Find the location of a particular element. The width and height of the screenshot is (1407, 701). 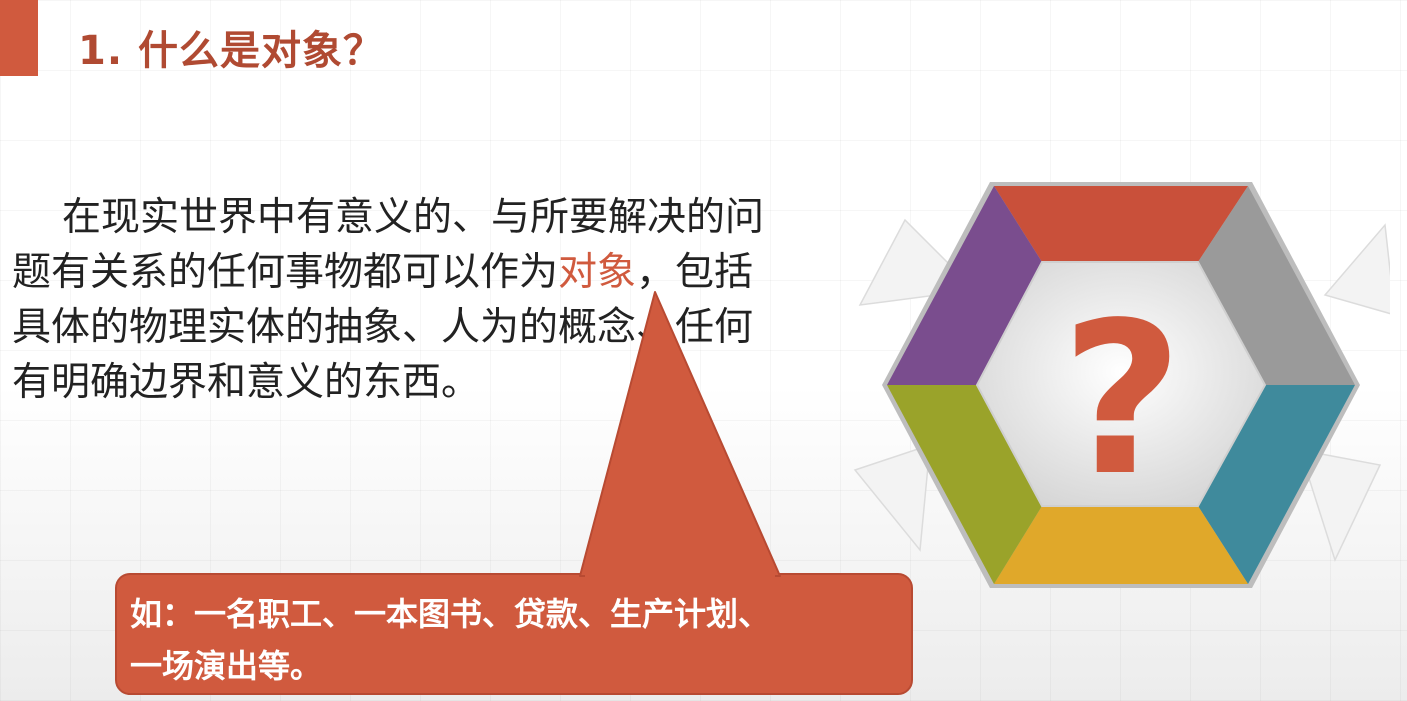

example-callout: 如：一名职工、一本图书、贷款、生产计划、 一场演出等。 is located at coordinates (515, 640).